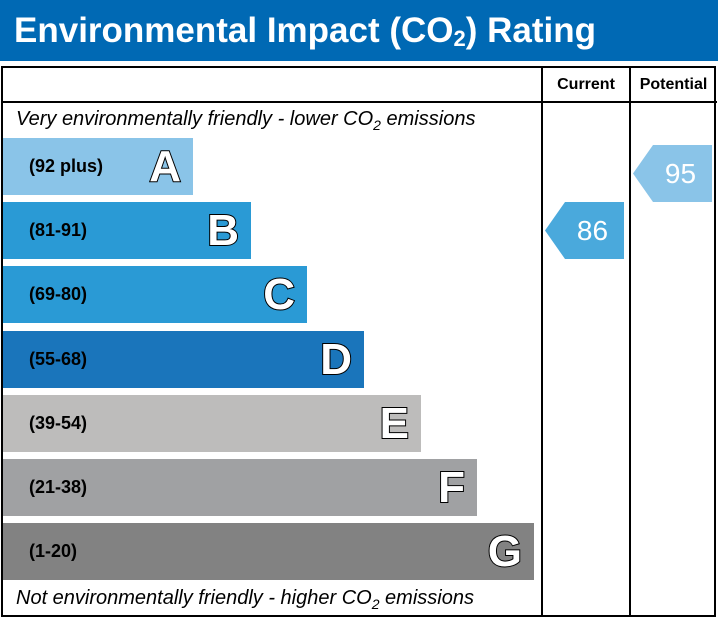  I want to click on band-letter: F, so click(451, 487).